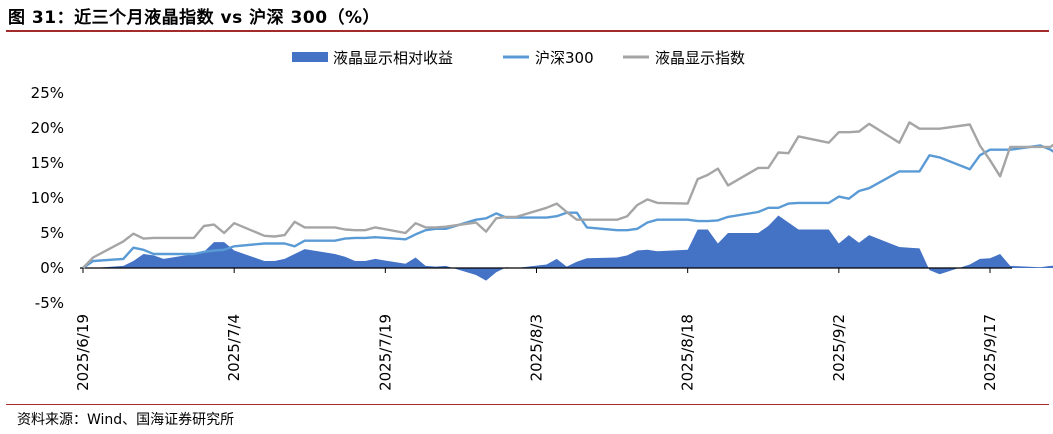 The width and height of the screenshot is (1053, 434). What do you see at coordinates (49, 303) in the screenshot?
I see `y-tick-label: -5%` at bounding box center [49, 303].